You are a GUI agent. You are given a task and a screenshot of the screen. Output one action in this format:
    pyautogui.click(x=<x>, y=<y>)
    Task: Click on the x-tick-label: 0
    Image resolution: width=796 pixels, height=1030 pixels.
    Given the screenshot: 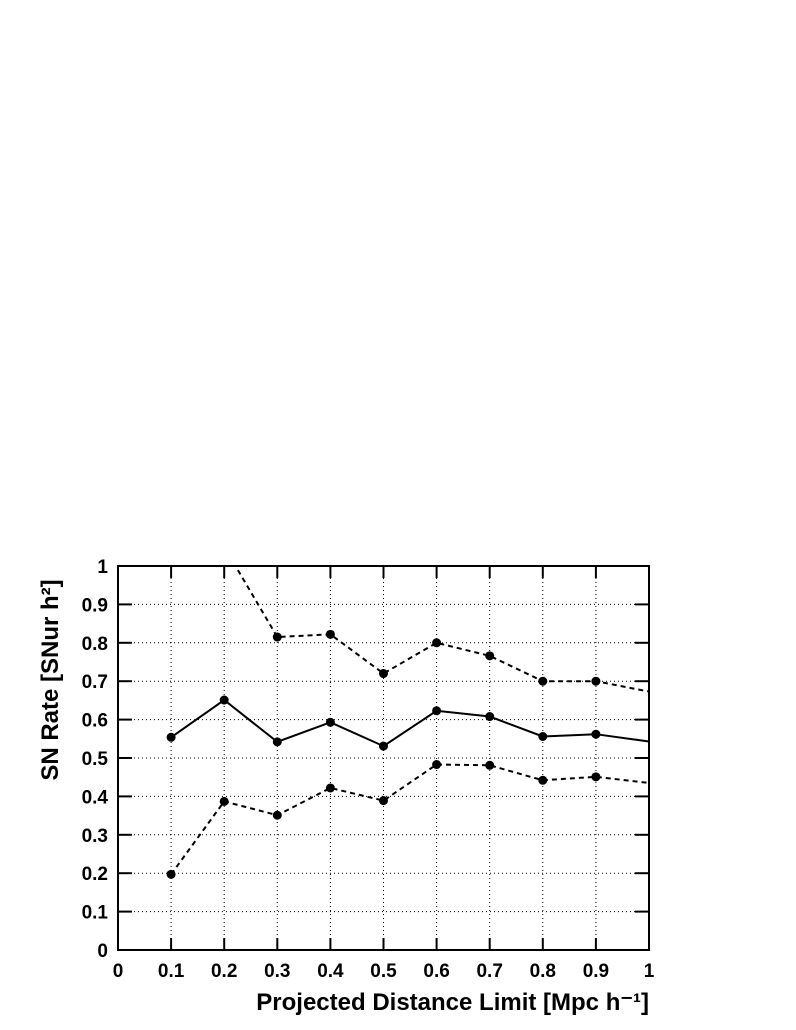 What is the action you would take?
    pyautogui.click(x=118, y=971)
    